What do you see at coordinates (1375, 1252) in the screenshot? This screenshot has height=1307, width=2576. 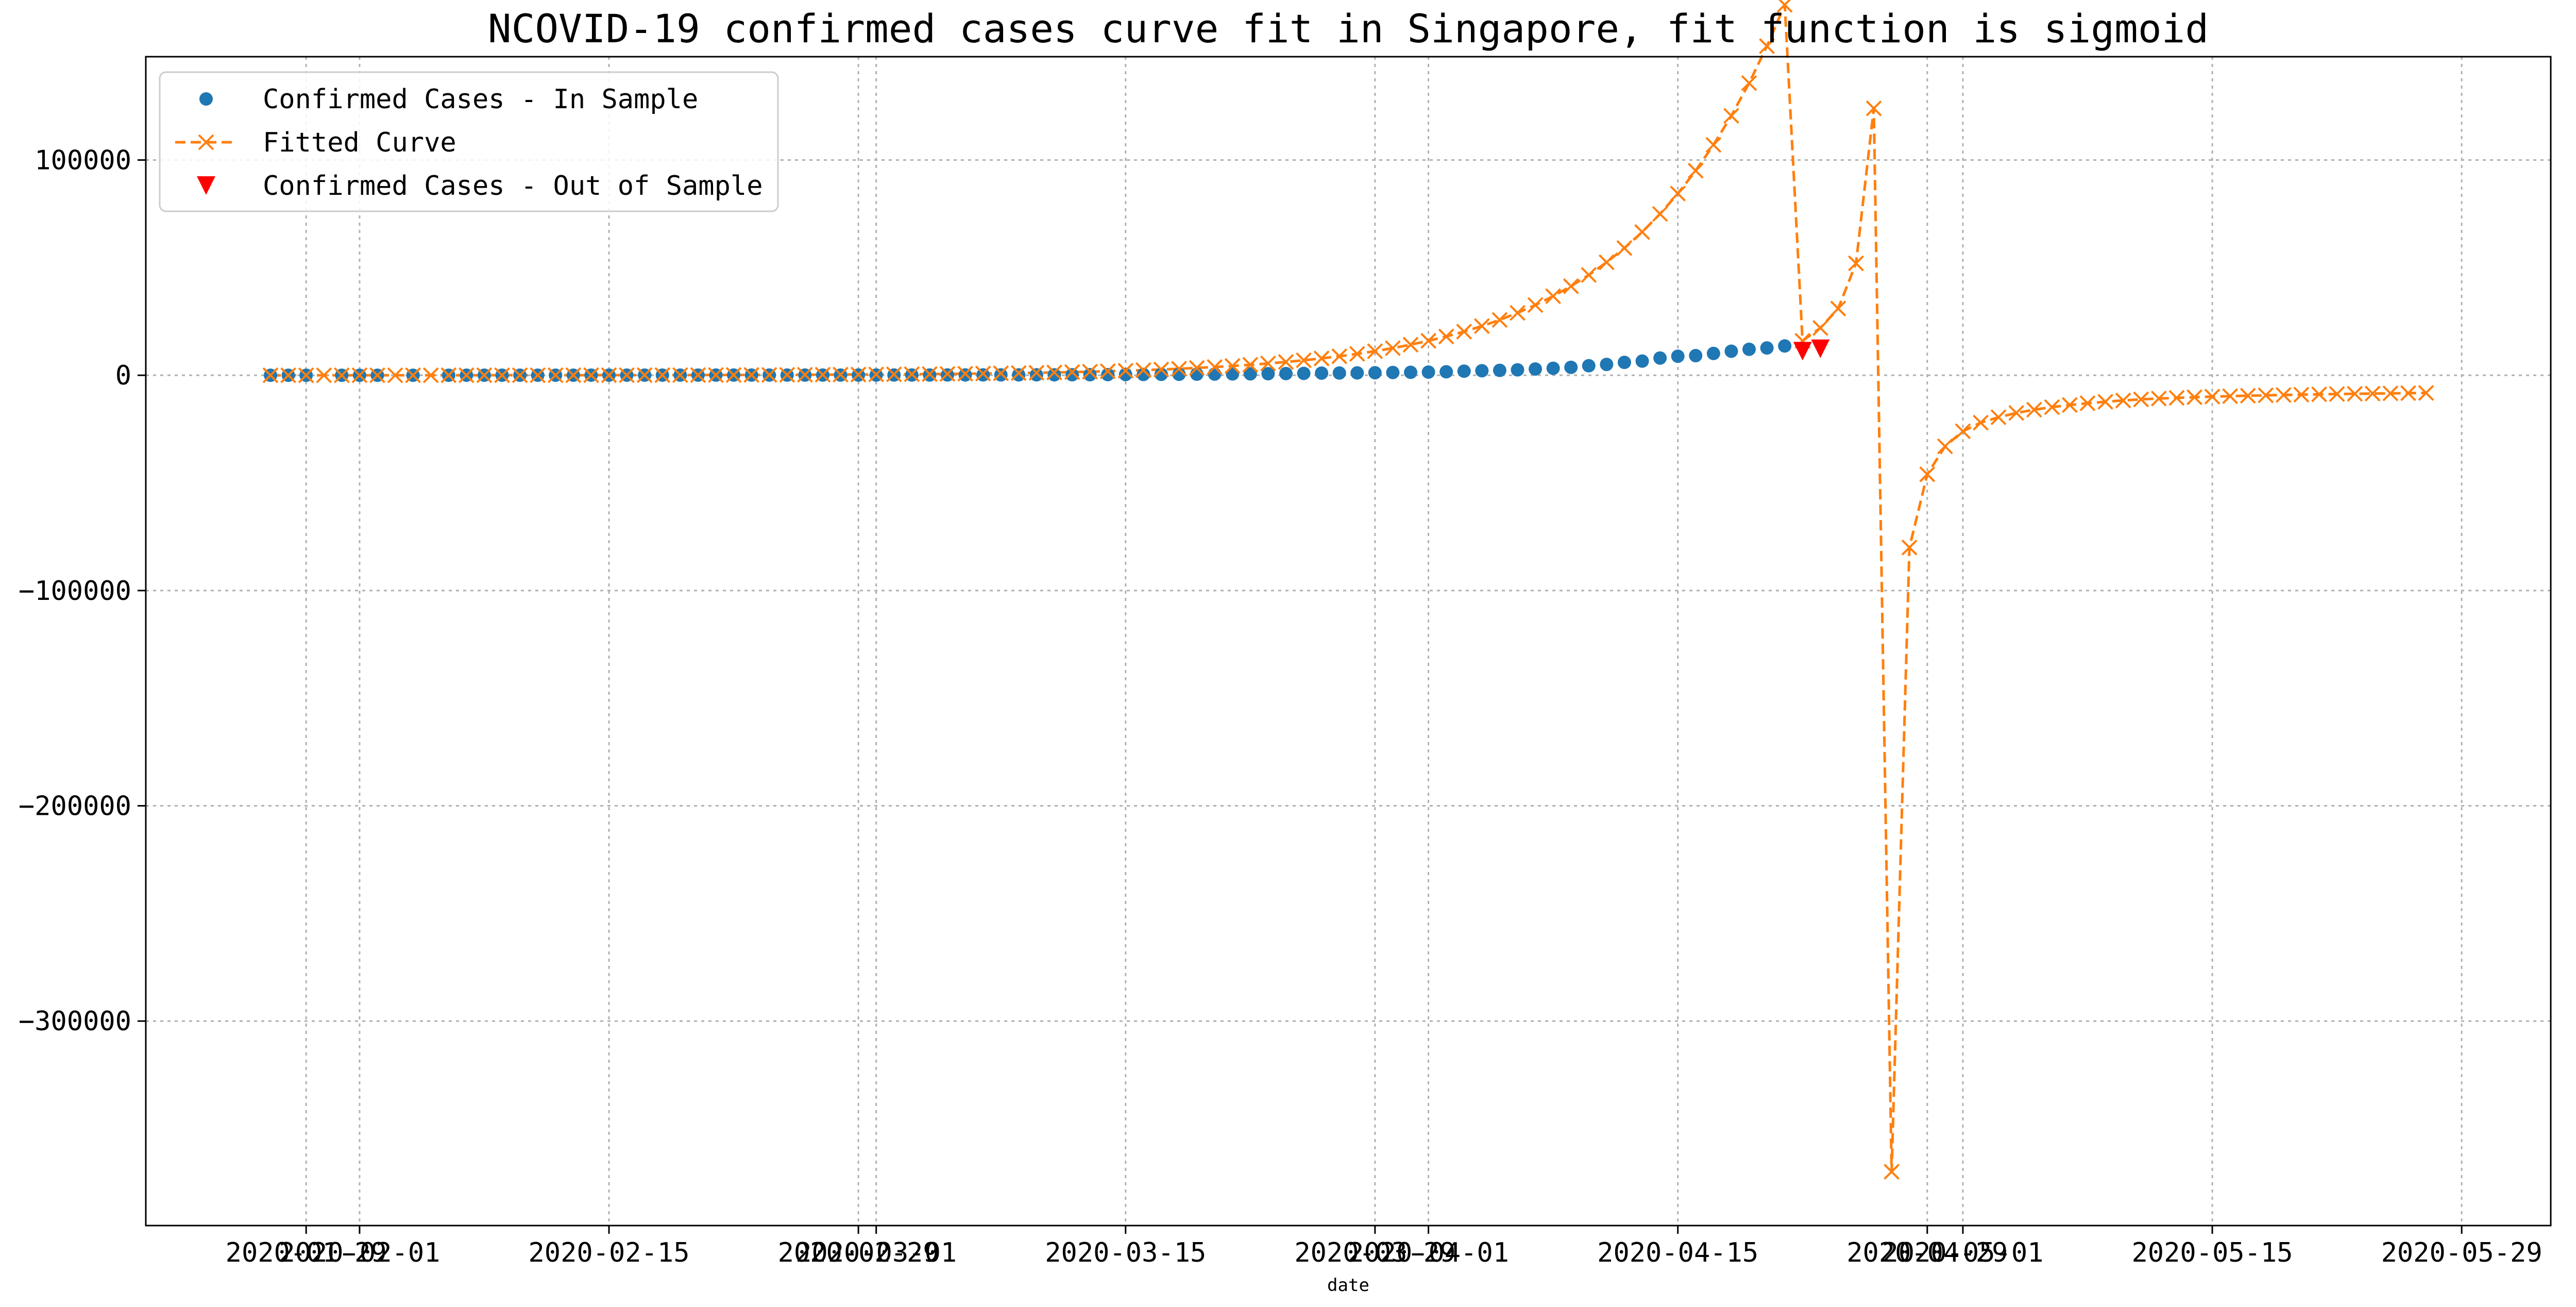 I see `x-tick-label: 2020-03-29` at bounding box center [1375, 1252].